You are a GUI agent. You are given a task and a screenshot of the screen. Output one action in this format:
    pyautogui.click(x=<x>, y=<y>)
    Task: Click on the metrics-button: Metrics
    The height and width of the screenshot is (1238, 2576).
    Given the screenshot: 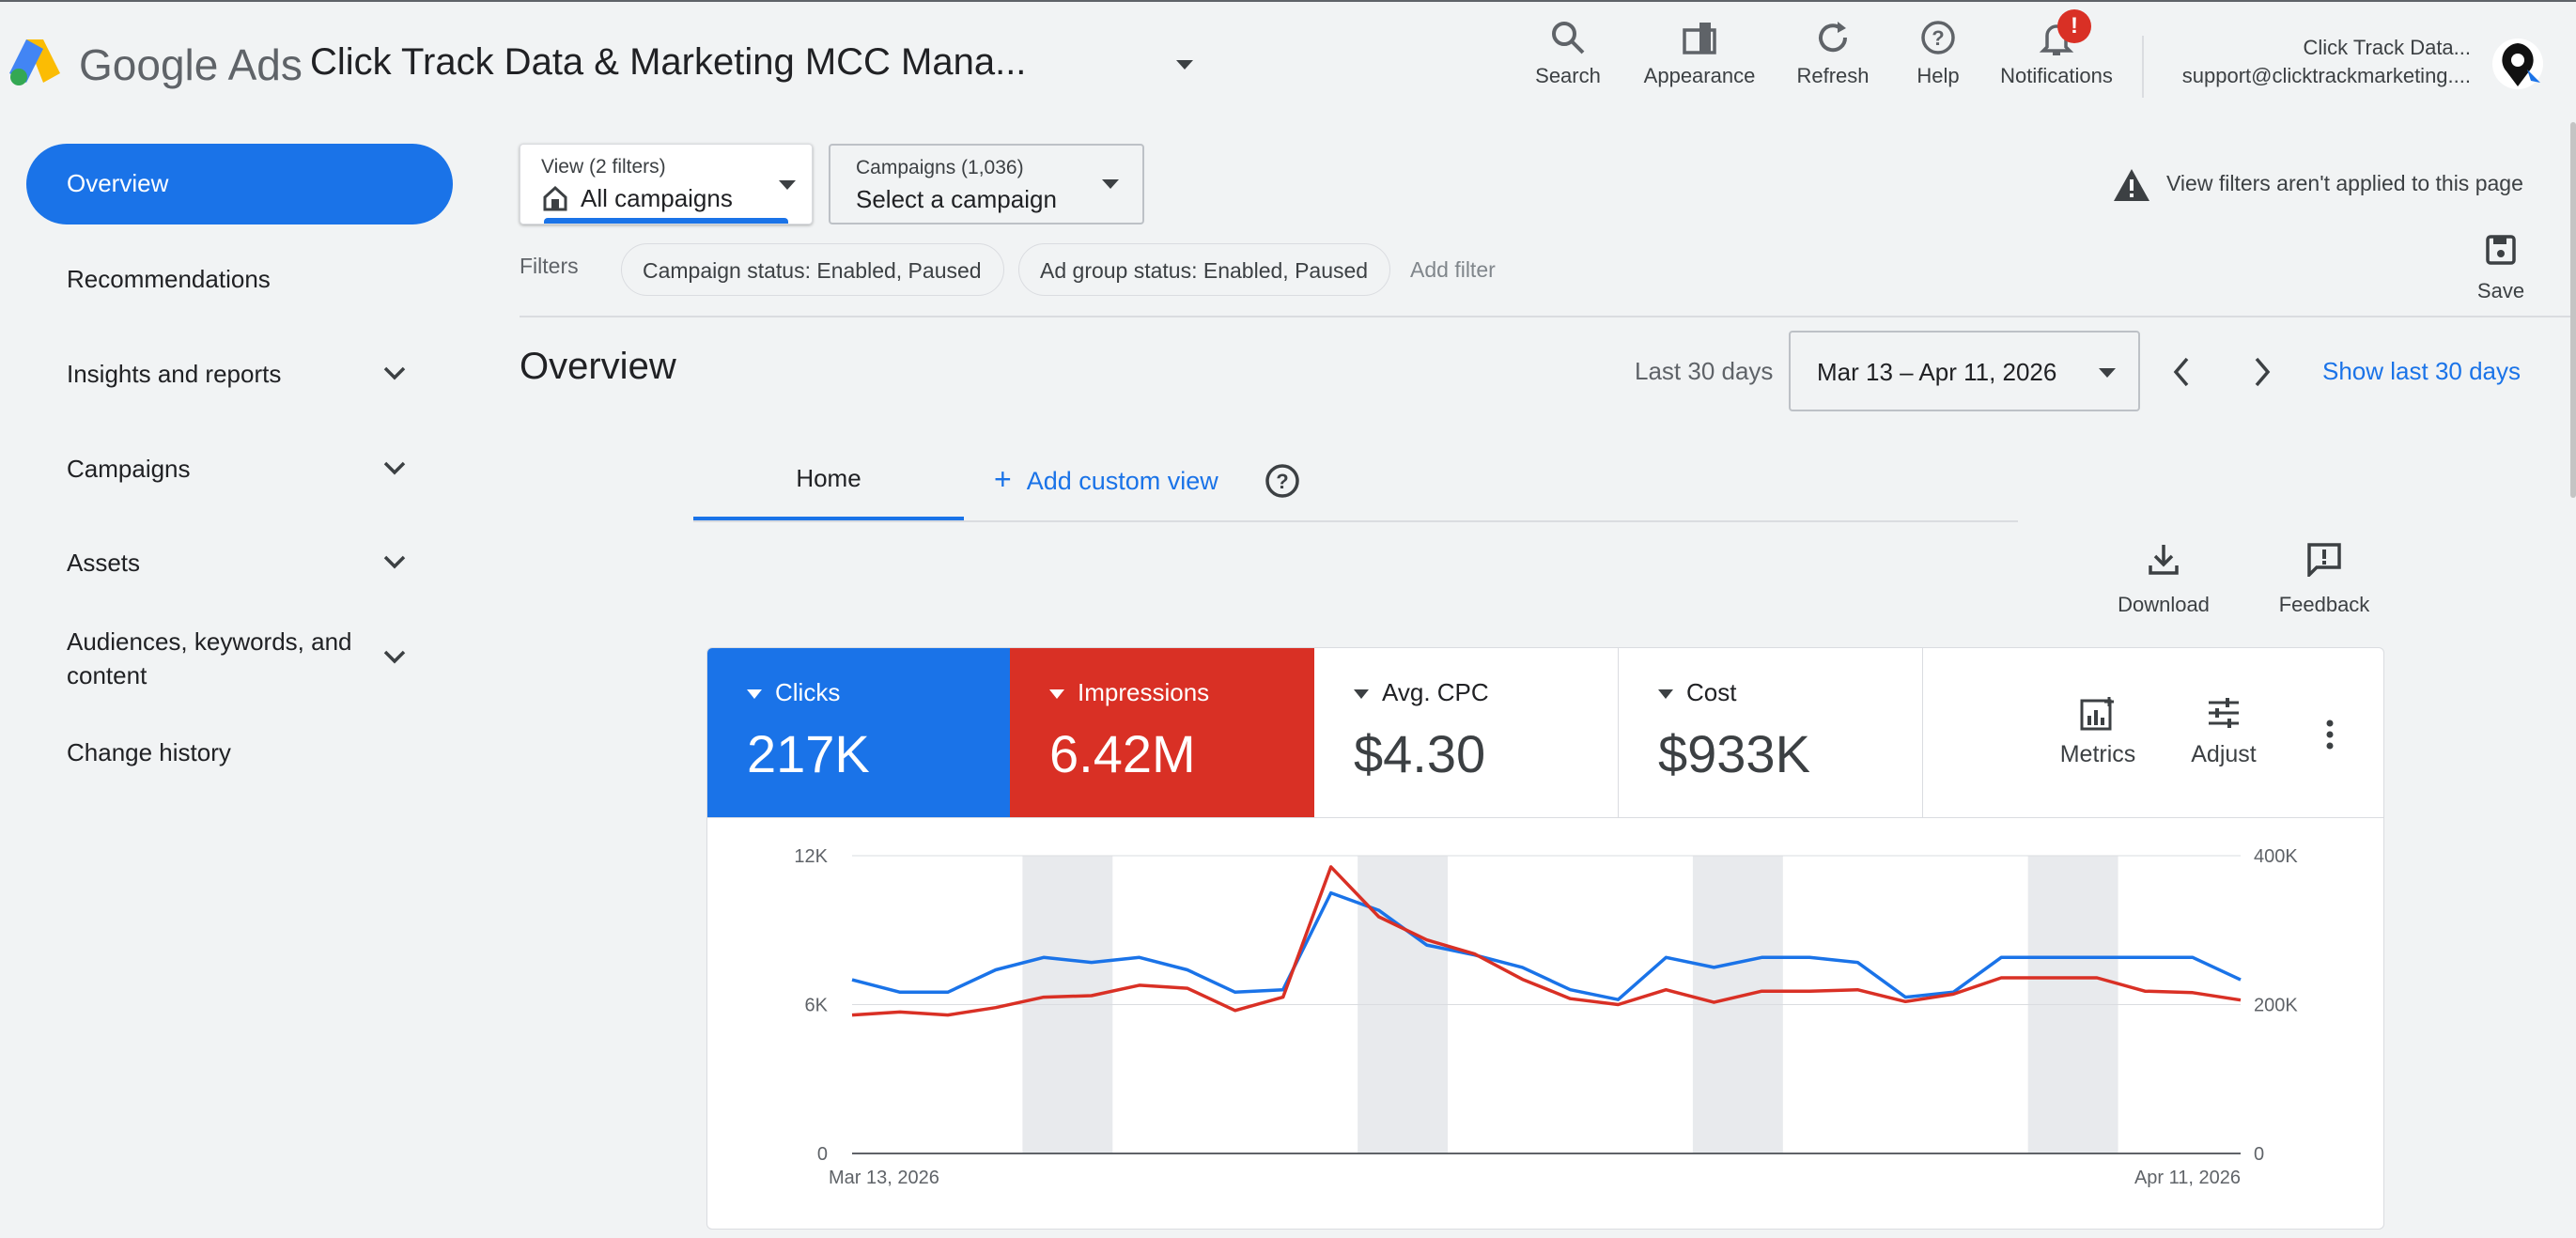 What is the action you would take?
    pyautogui.click(x=2098, y=731)
    